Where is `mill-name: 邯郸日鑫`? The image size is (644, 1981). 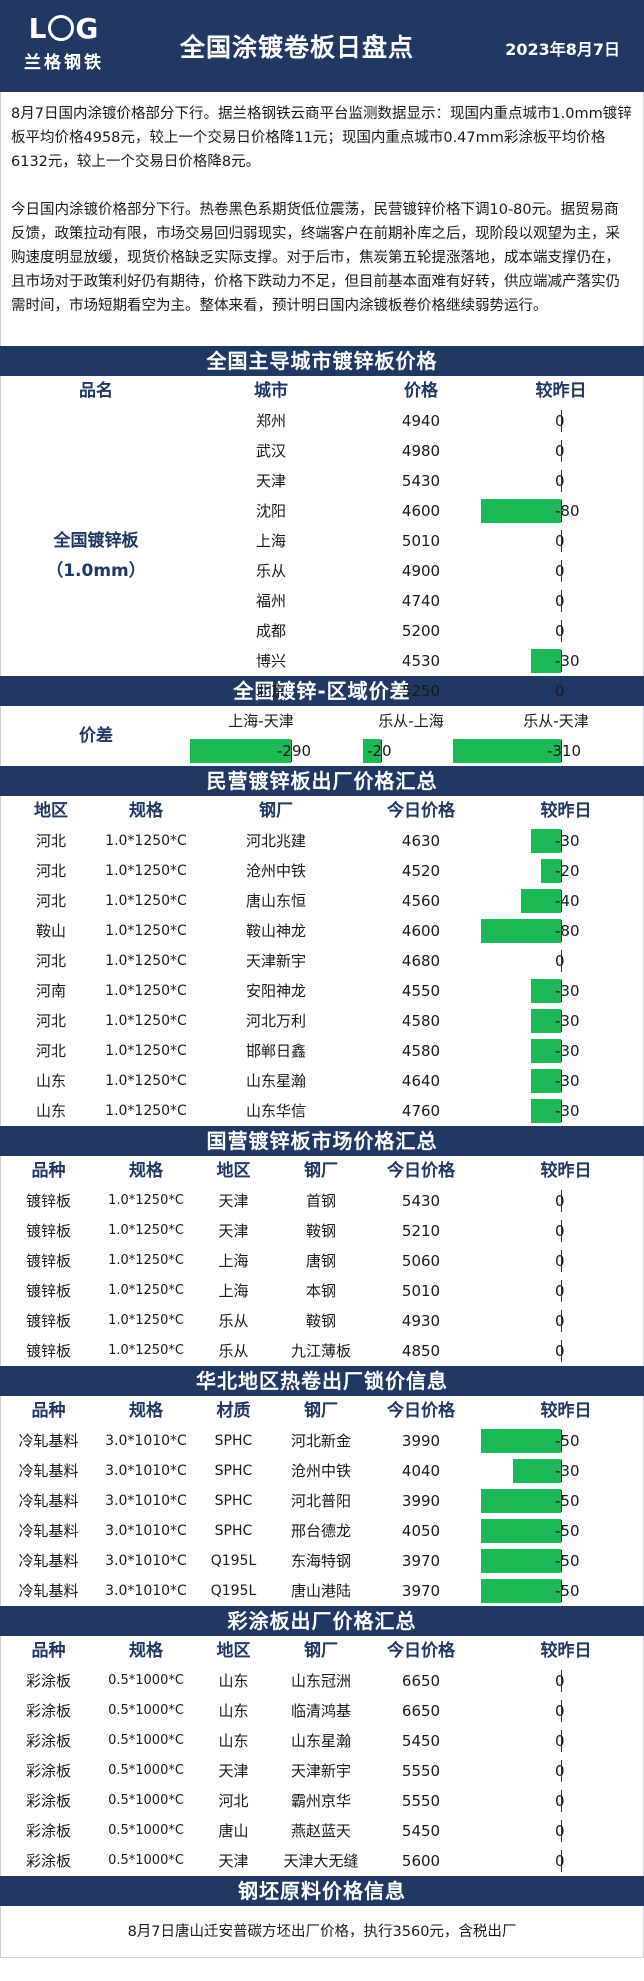 mill-name: 邯郸日鑫 is located at coordinates (275, 1051).